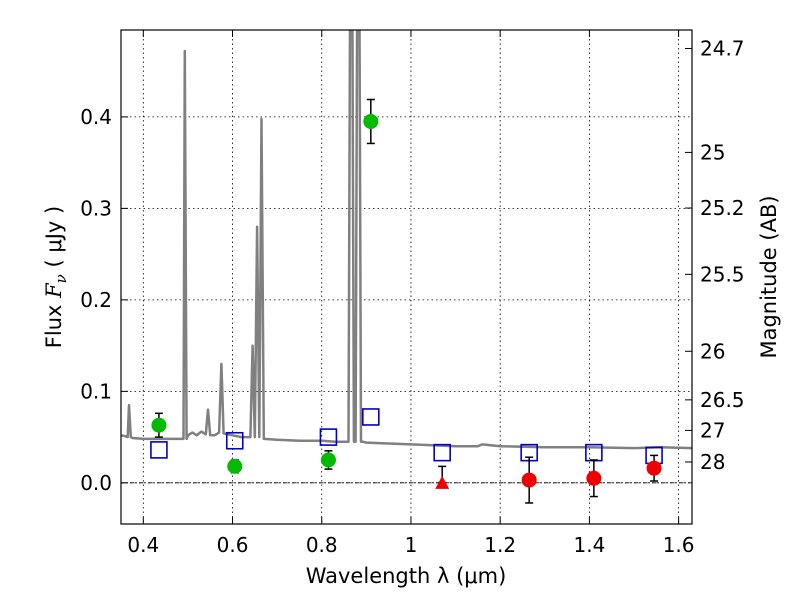 Image resolution: width=800 pixels, height=600 pixels. I want to click on x-tick-label: 1, so click(411, 545).